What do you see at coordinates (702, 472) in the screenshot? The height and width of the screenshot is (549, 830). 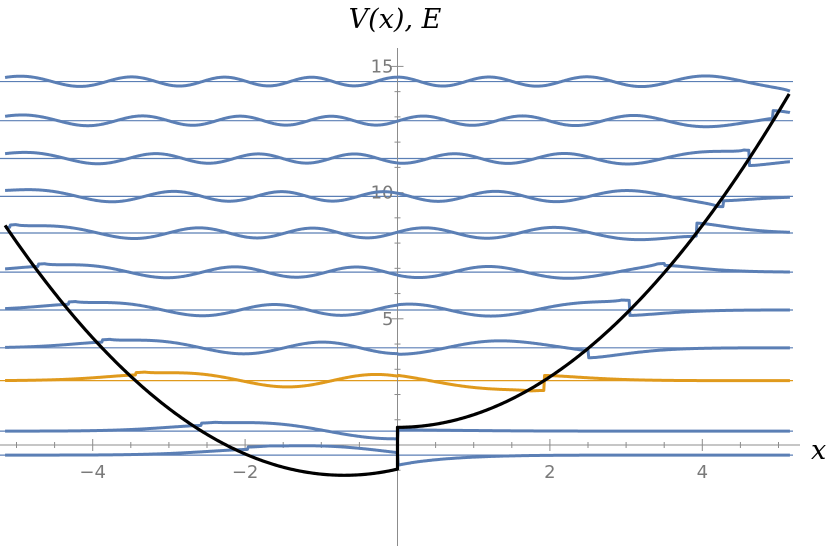 I see `x-tick-label: 4` at bounding box center [702, 472].